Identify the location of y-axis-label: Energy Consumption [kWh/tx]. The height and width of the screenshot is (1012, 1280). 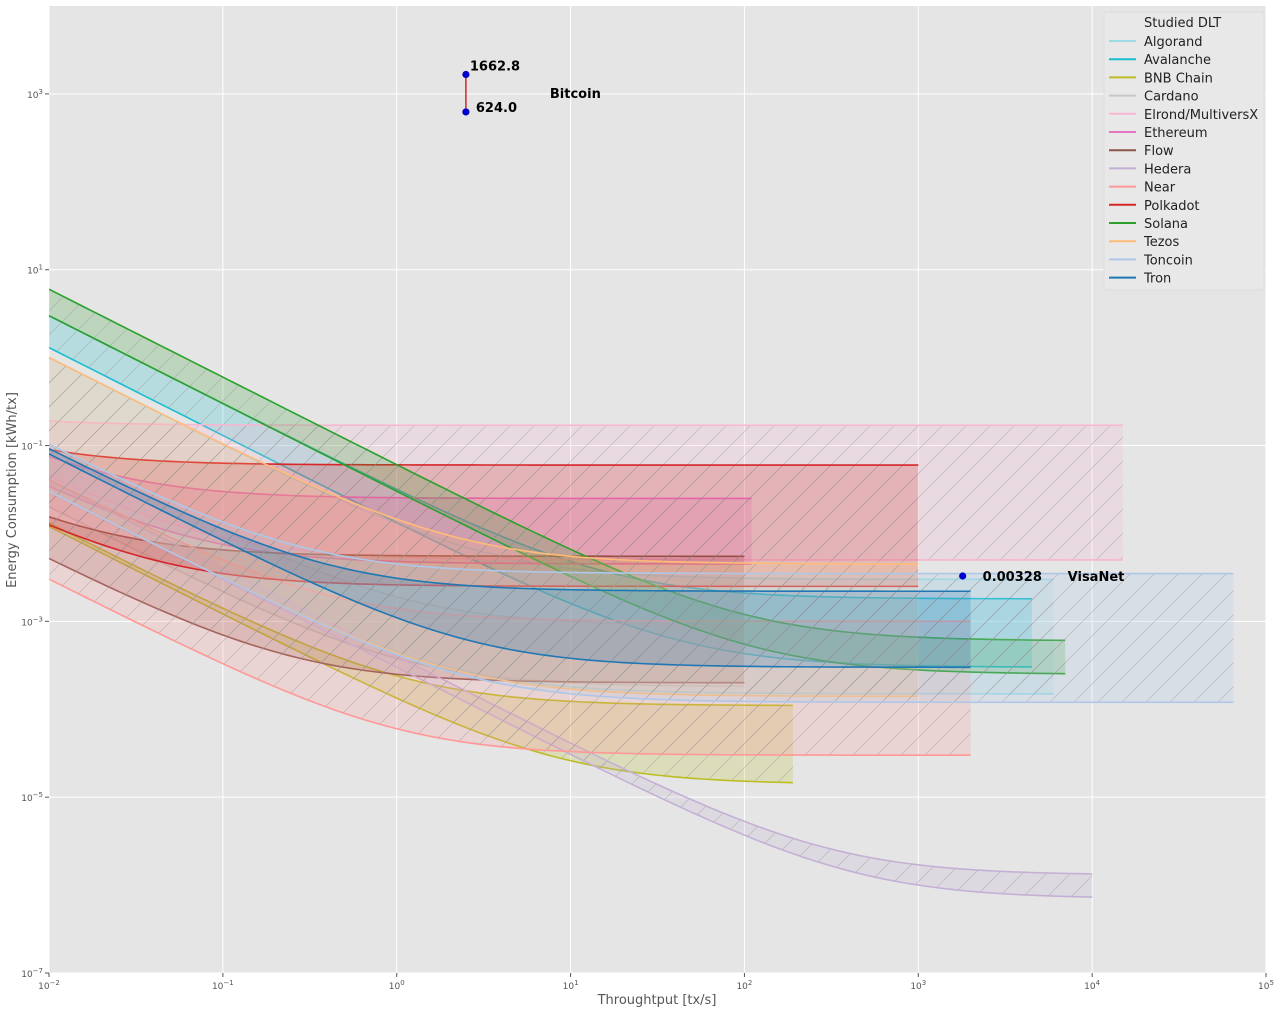
(12, 490).